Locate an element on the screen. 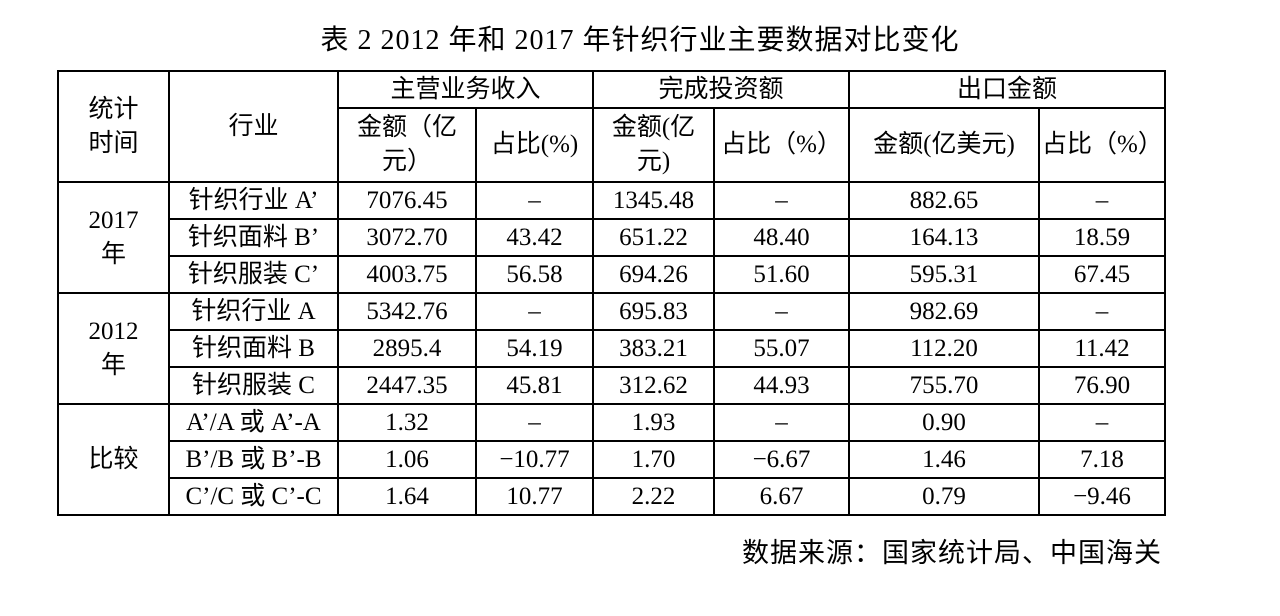  header-industry: 行业 is located at coordinates (253, 126).